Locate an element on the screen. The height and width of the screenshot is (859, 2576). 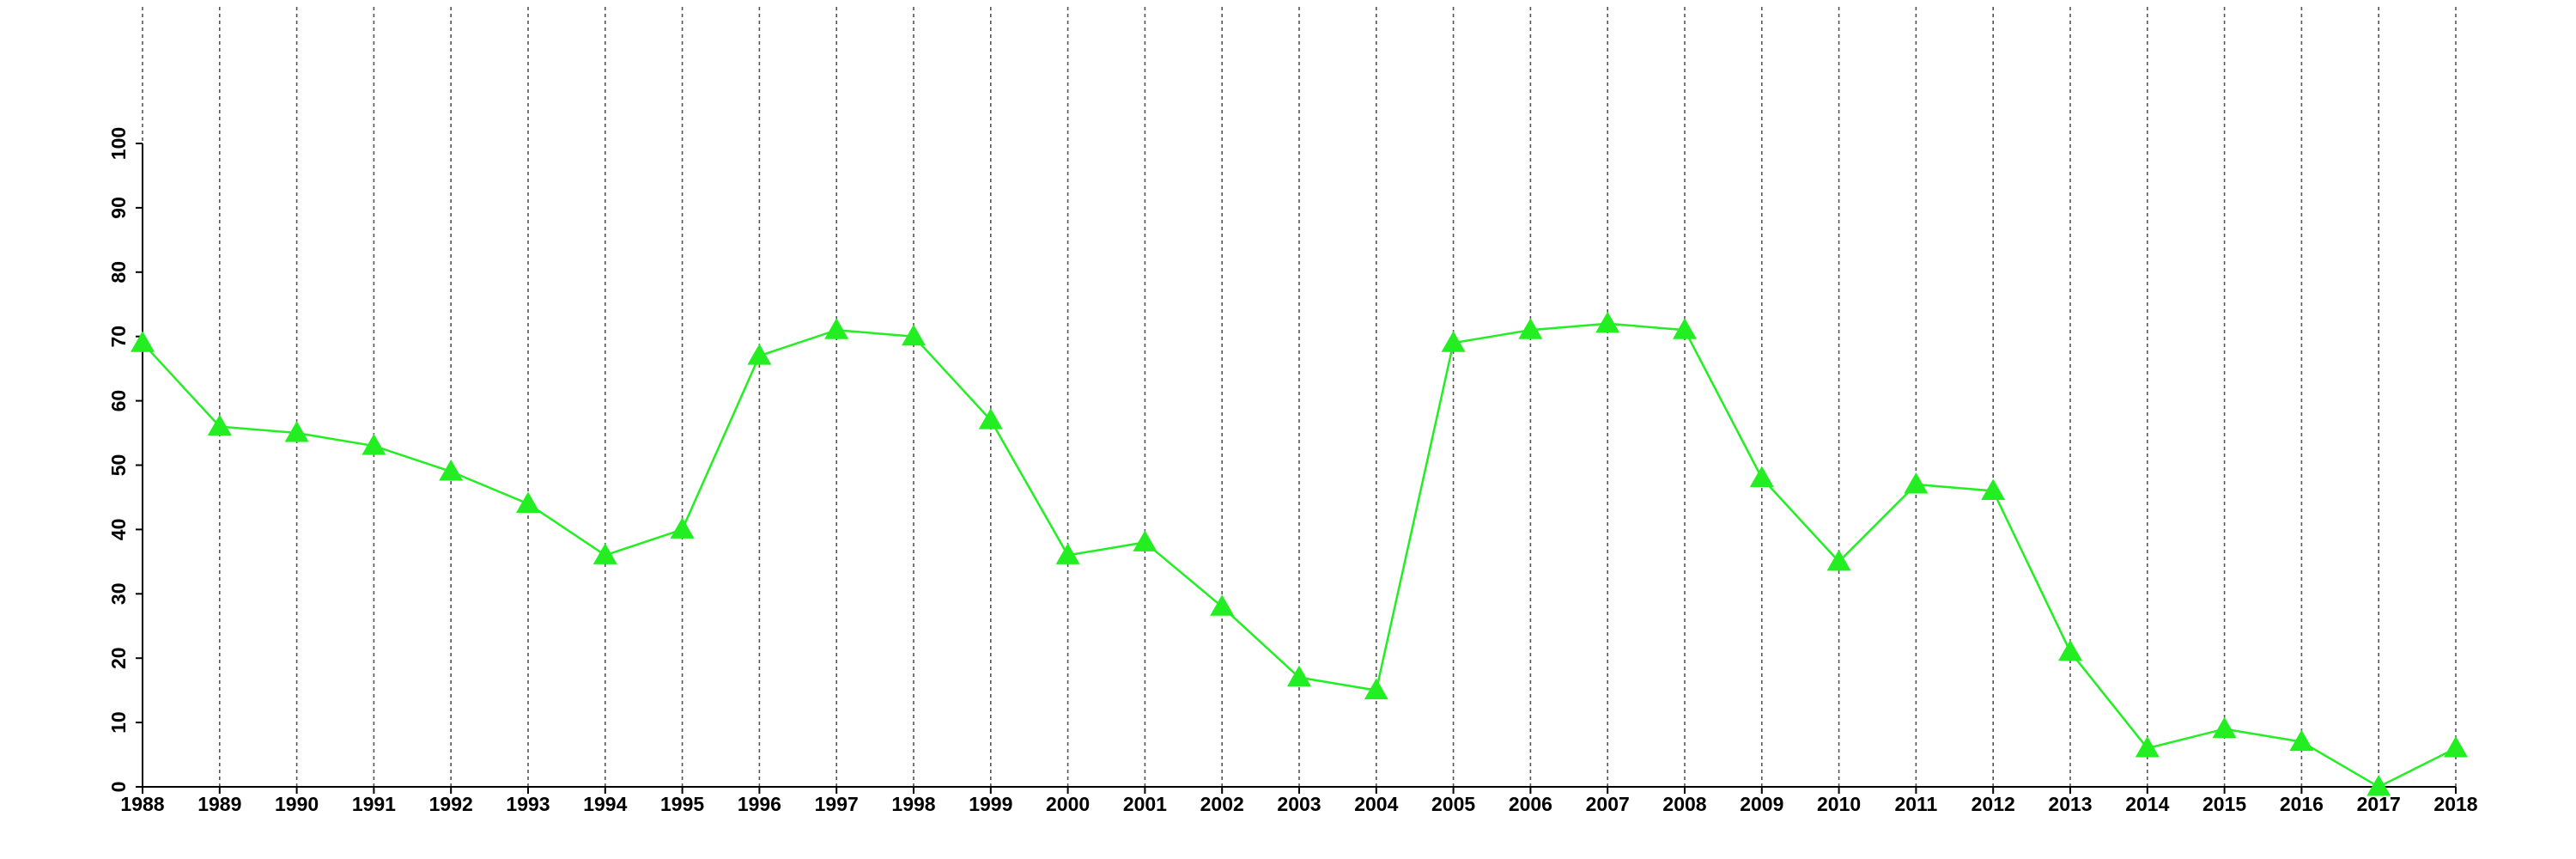
x-tick-label: 2009 is located at coordinates (1762, 804).